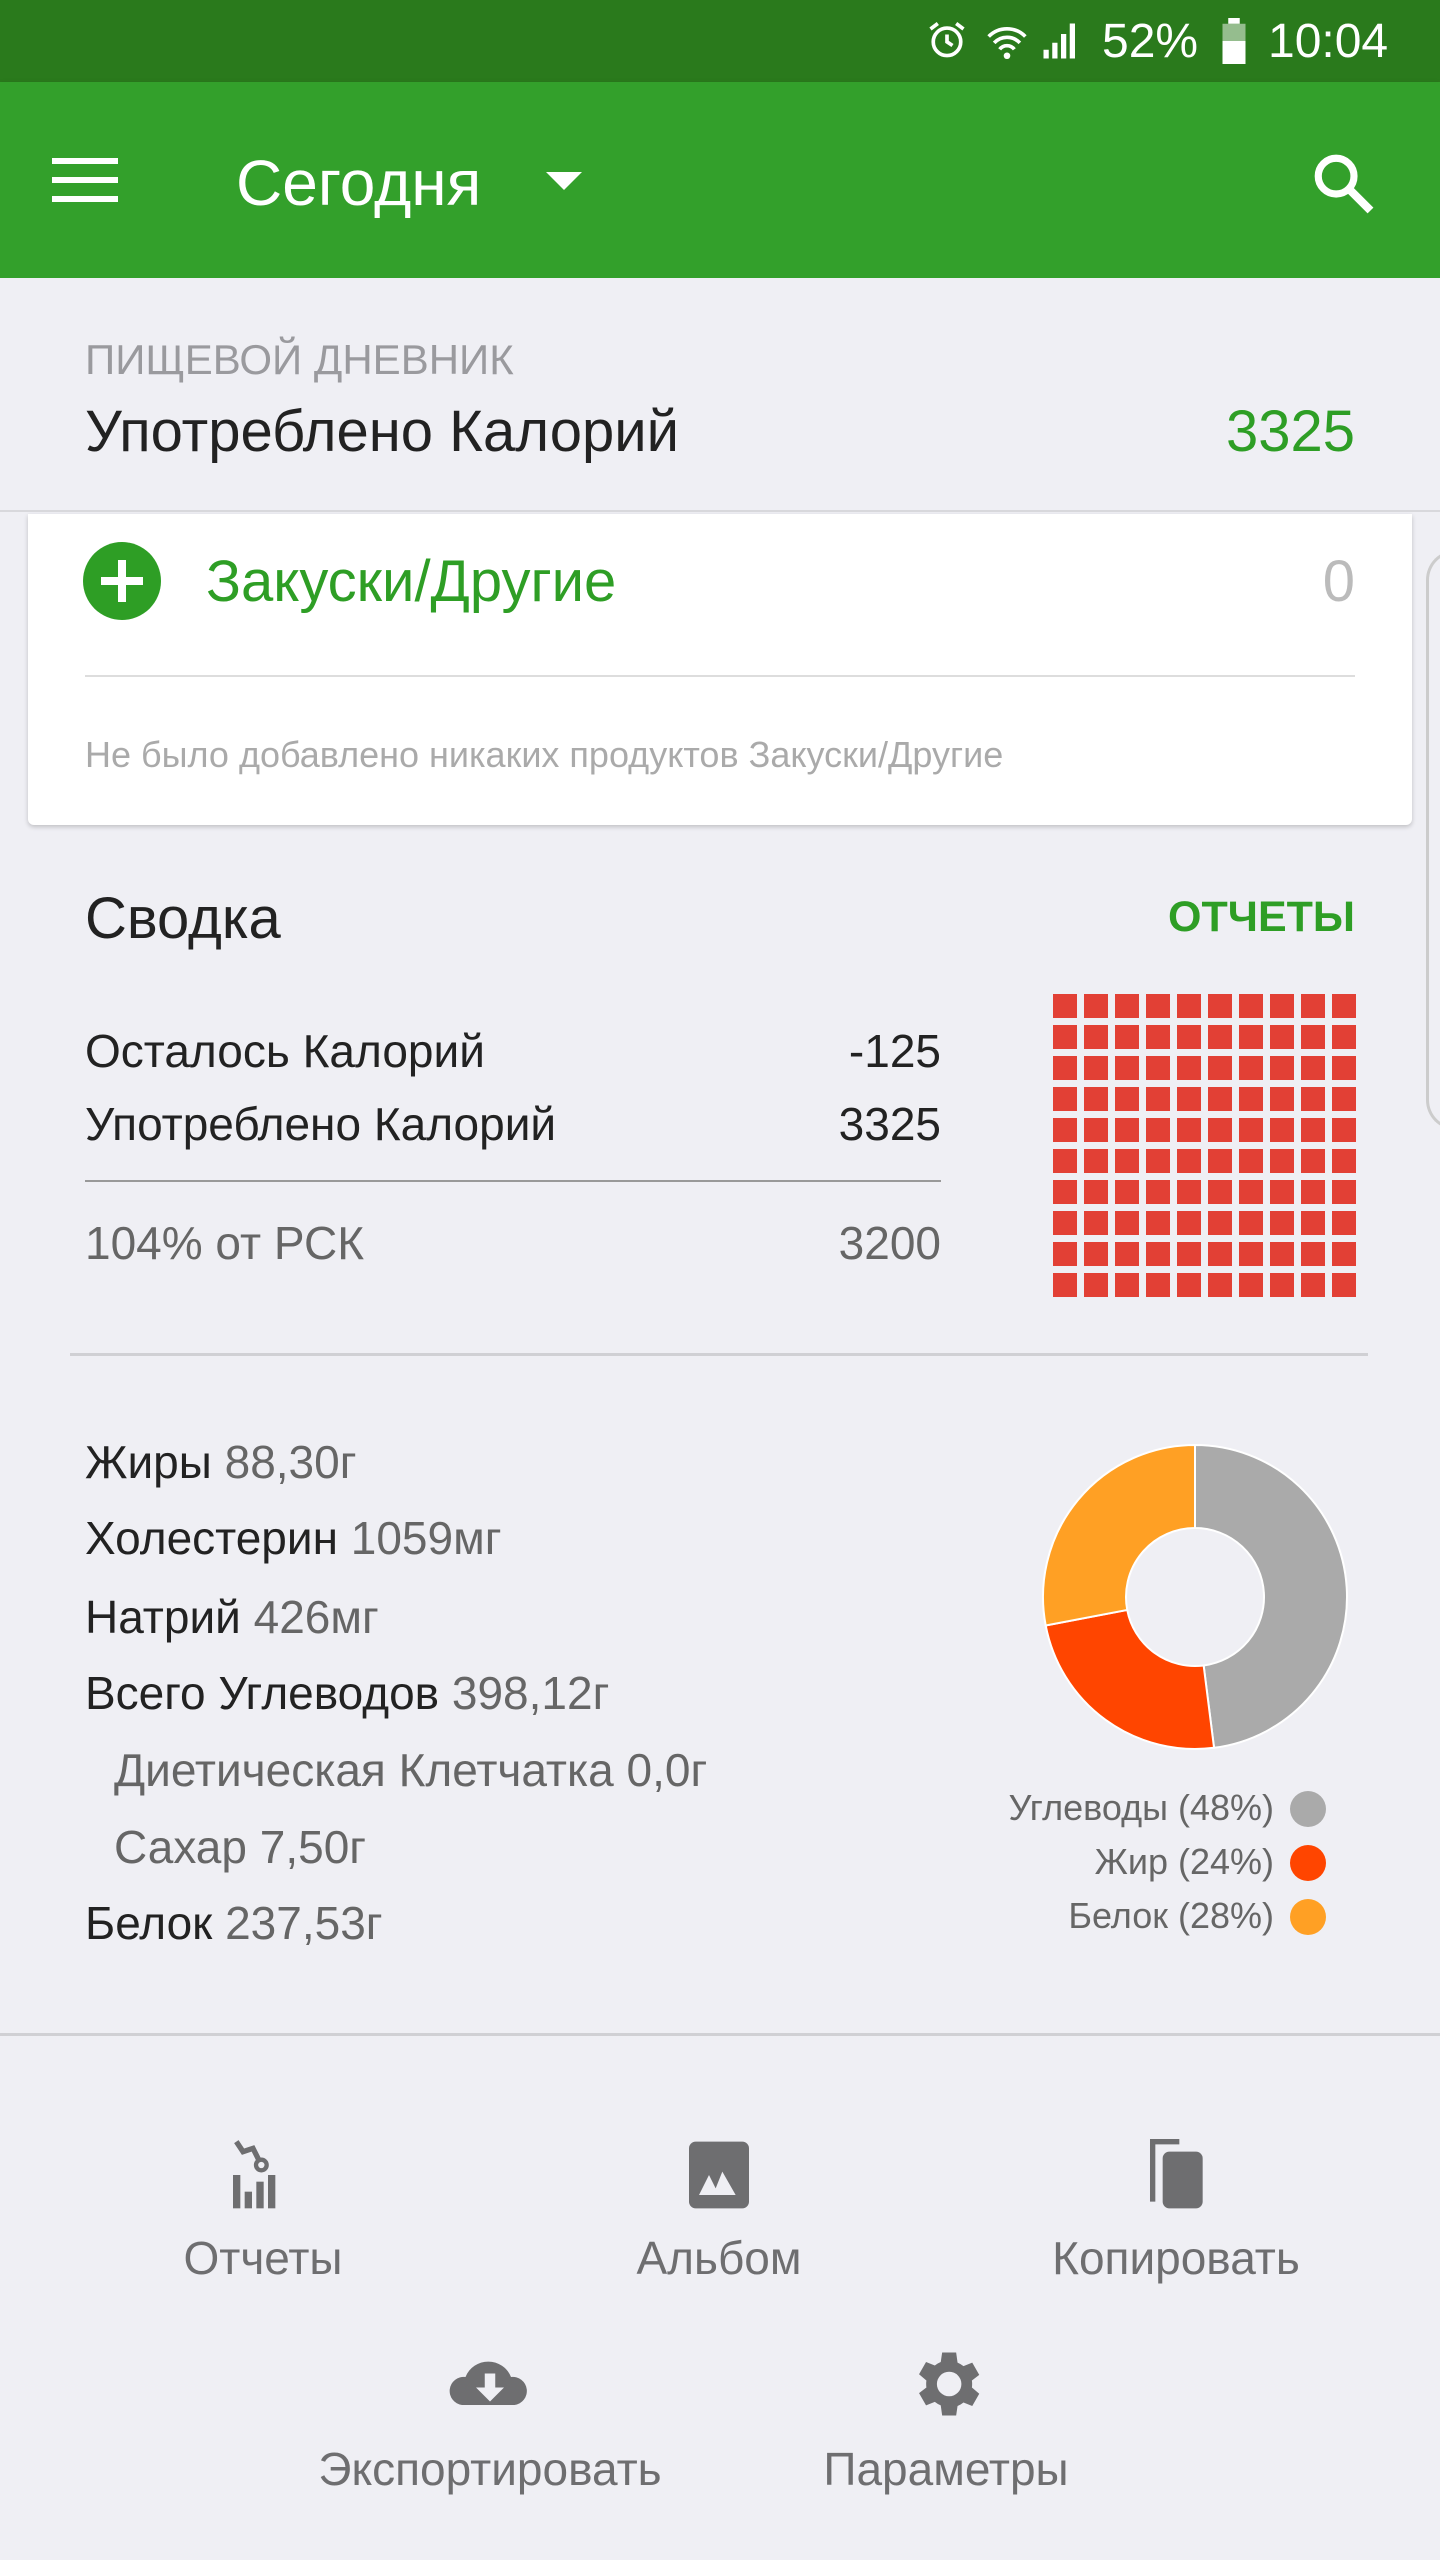 This screenshot has width=1440, height=2560. What do you see at coordinates (719, 2175) in the screenshot?
I see `image-album-icon` at bounding box center [719, 2175].